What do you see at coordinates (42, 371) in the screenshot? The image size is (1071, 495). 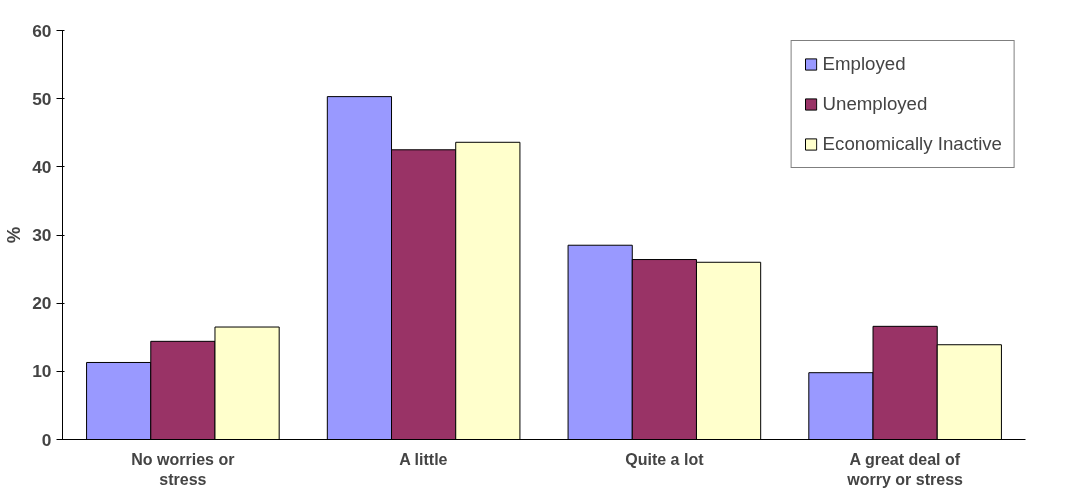 I see `y-tick-label: 10` at bounding box center [42, 371].